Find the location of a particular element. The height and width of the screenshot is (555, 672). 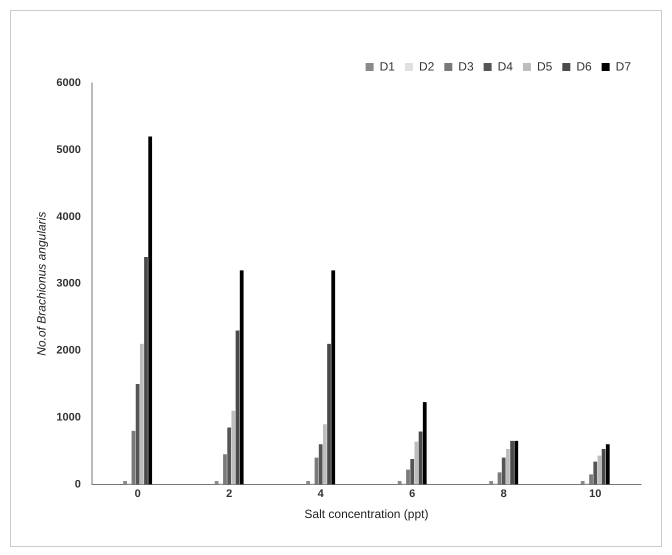

legend-label: D3 is located at coordinates (466, 66).